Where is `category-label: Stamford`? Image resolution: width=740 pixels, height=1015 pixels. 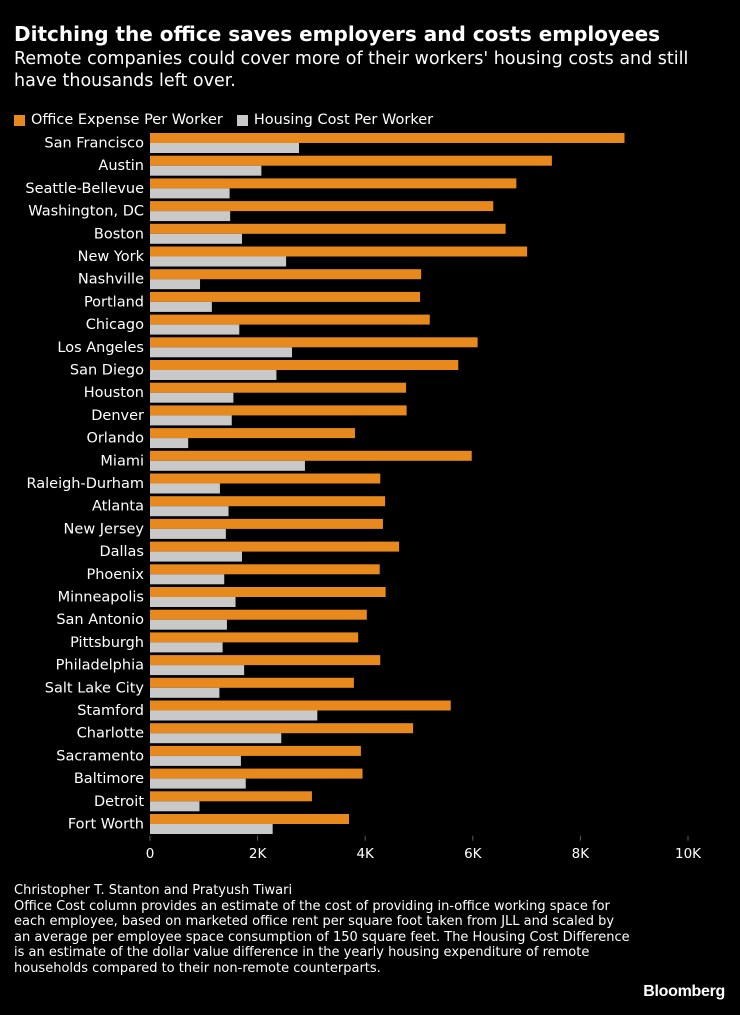 category-label: Stamford is located at coordinates (110, 711).